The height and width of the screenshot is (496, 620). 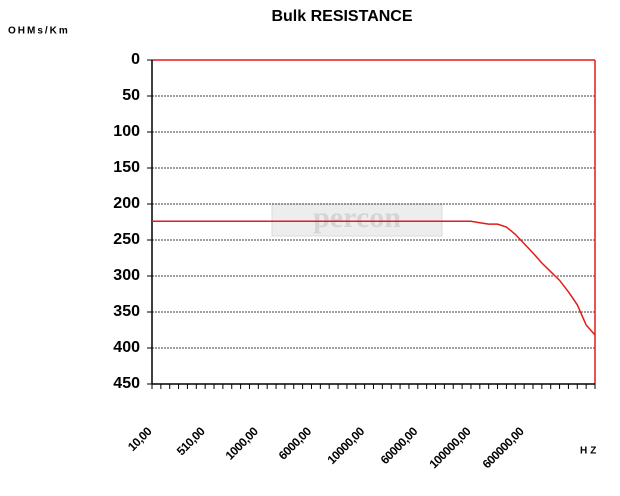 What do you see at coordinates (135, 59) in the screenshot?
I see `y-tick-label: 0` at bounding box center [135, 59].